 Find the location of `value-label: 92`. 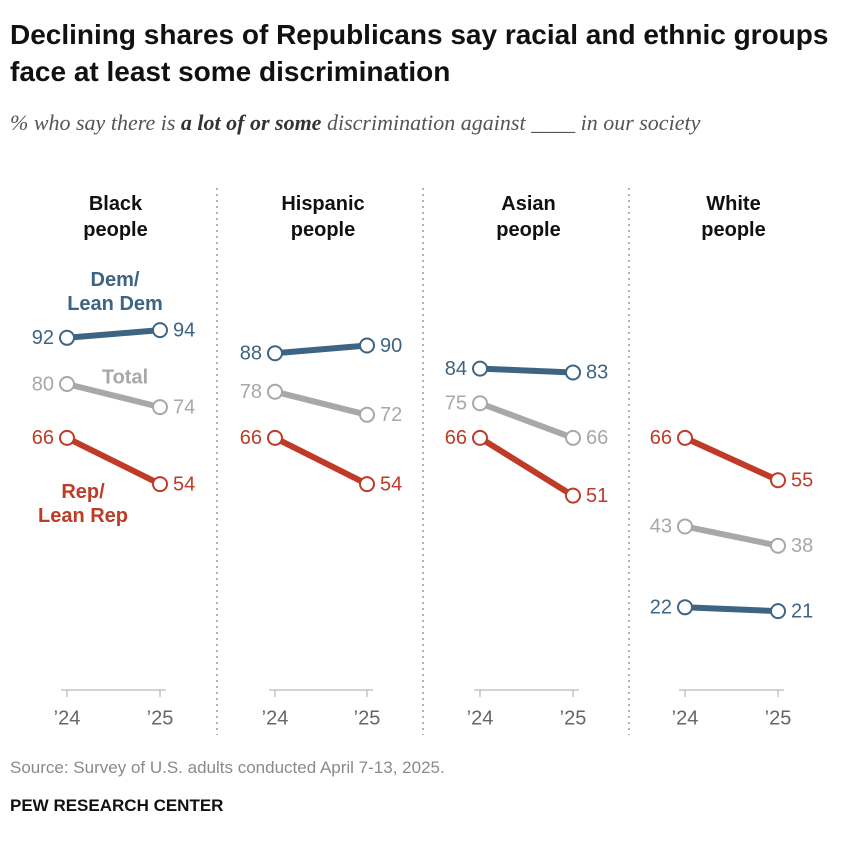

value-label: 92 is located at coordinates (43, 338).